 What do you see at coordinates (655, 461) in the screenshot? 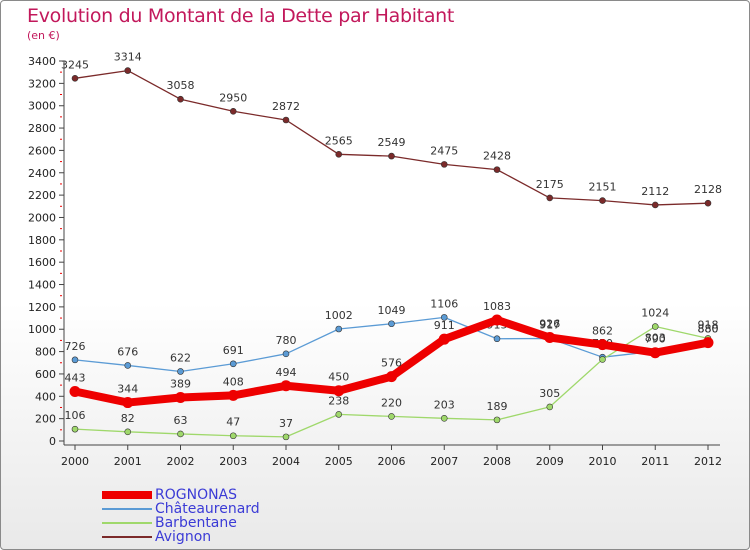
I see `x-tick-label: 2011` at bounding box center [655, 461].